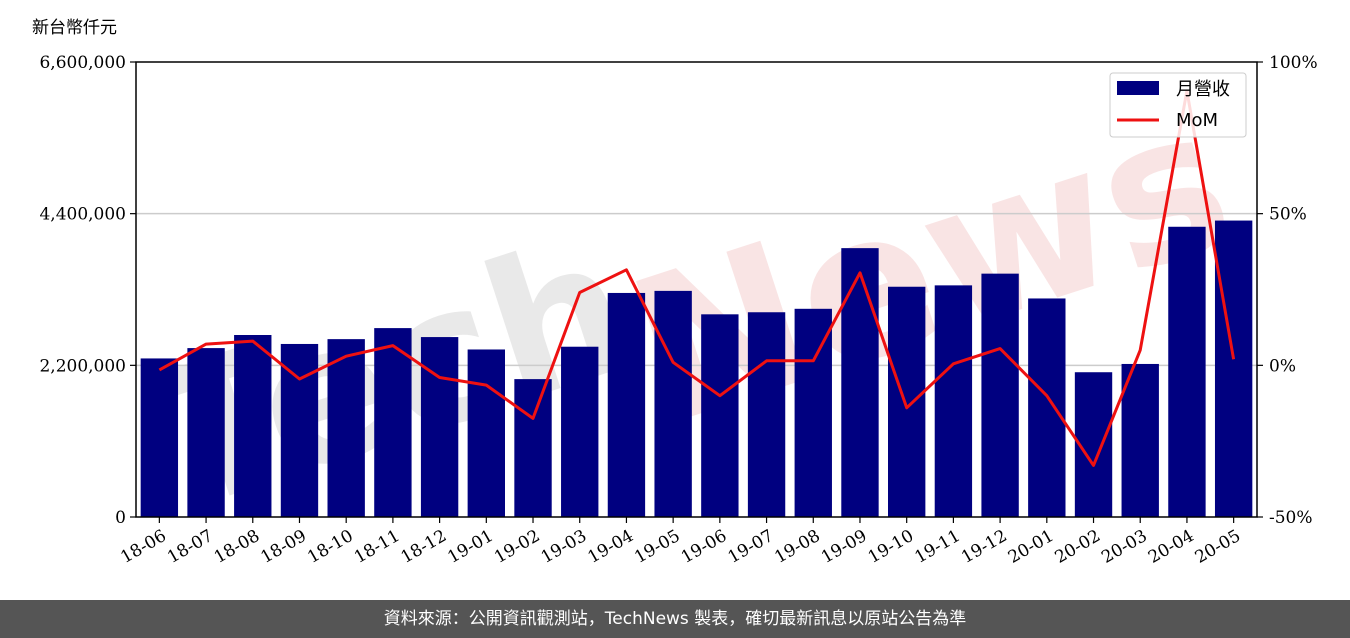 This screenshot has height=638, width=1350. What do you see at coordinates (1138, 88) in the screenshot?
I see `legend-bar-swatch` at bounding box center [1138, 88].